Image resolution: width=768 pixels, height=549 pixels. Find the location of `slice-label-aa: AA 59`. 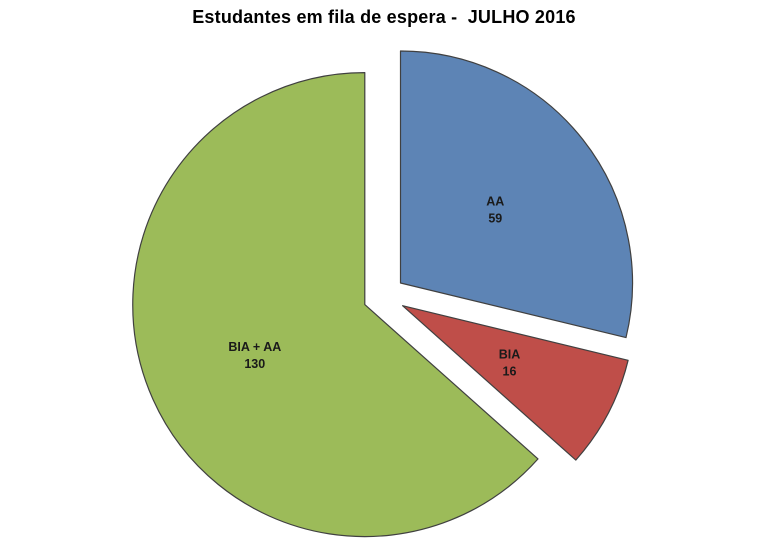

slice-label-aa: AA 59 is located at coordinates (495, 209).